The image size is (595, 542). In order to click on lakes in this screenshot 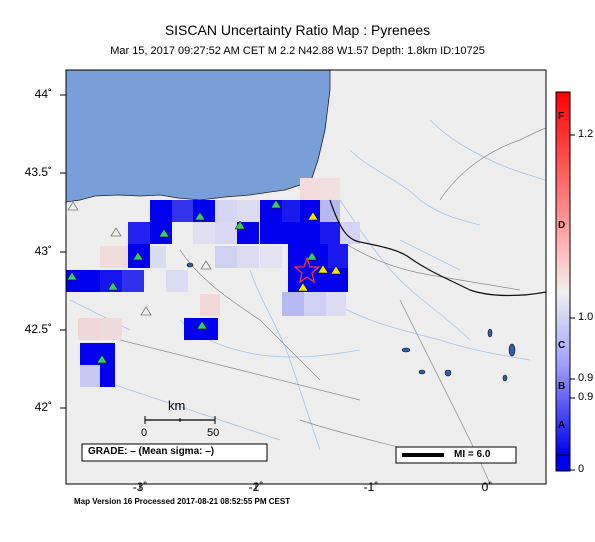, I will do `click(351, 322)`.